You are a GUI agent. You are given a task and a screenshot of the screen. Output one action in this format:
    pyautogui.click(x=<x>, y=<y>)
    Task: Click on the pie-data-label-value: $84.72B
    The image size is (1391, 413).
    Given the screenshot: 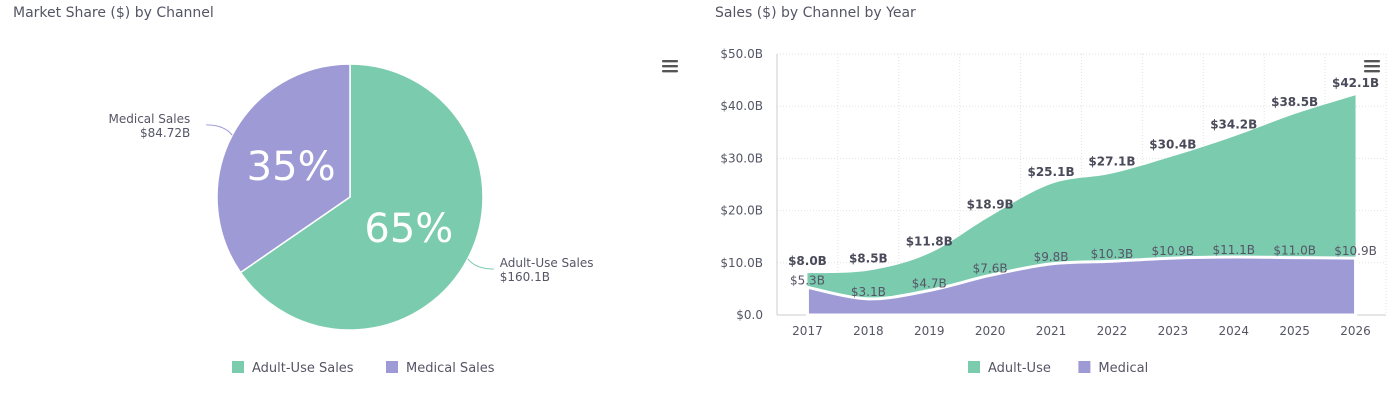 What is the action you would take?
    pyautogui.click(x=165, y=133)
    